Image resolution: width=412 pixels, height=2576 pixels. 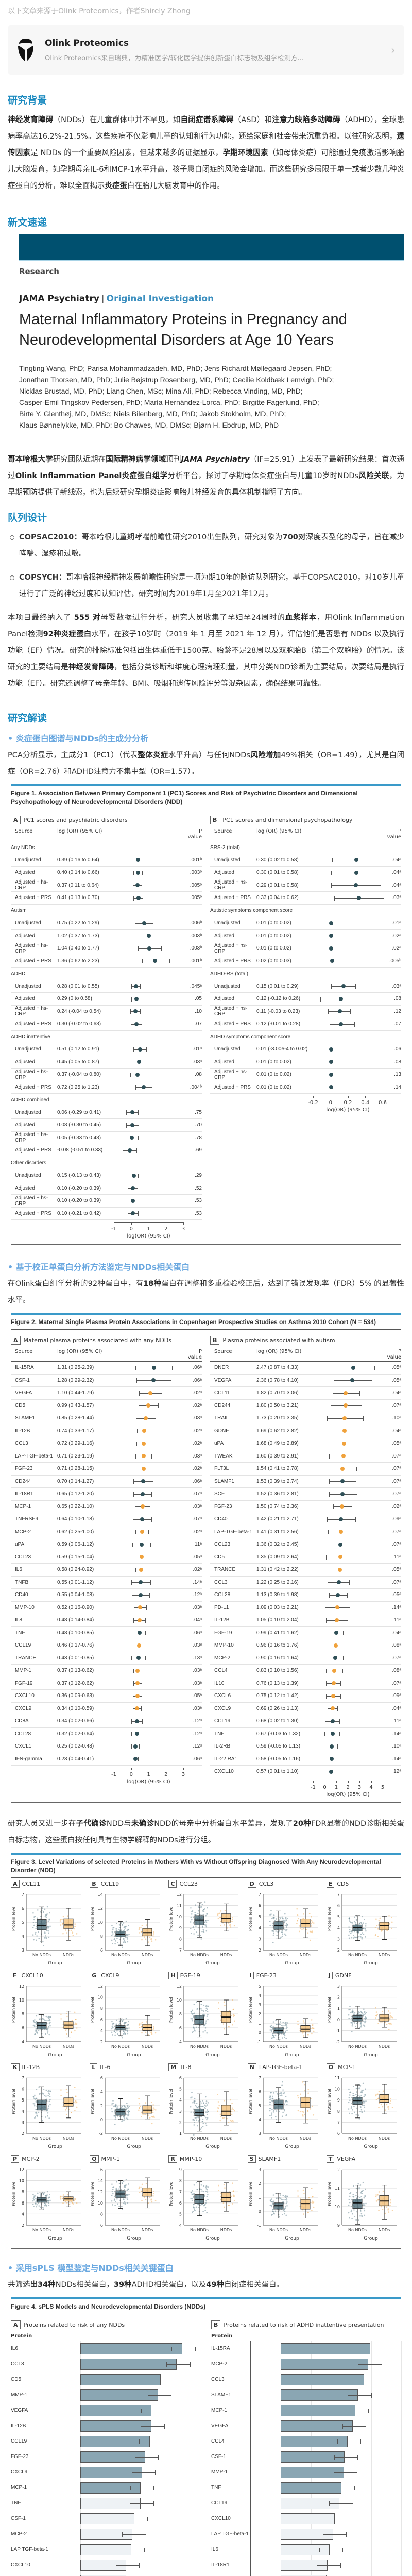 What do you see at coordinates (305, 860) in the screenshot?
I see `forest-row: Unadjusted 0.30 (0.02 to 0.58) .04ᵃ` at bounding box center [305, 860].